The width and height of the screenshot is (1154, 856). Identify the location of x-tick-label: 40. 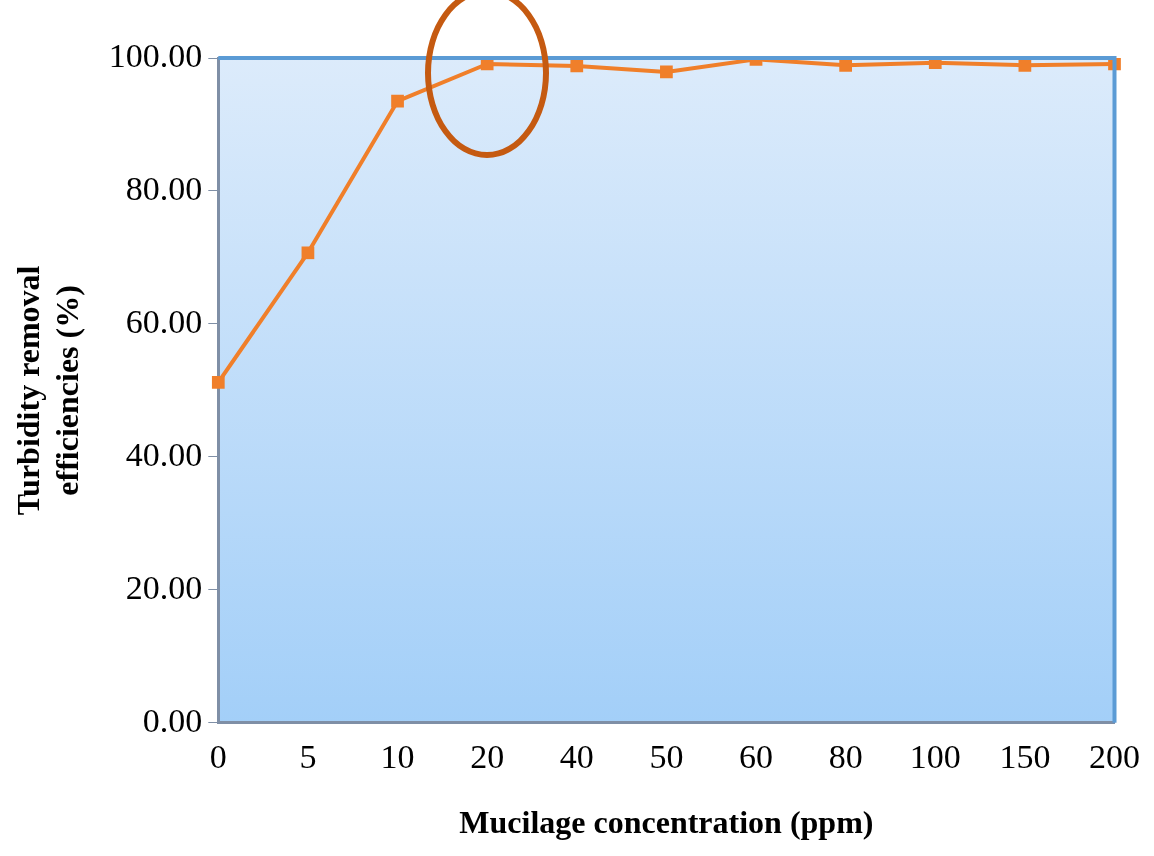
(576, 757).